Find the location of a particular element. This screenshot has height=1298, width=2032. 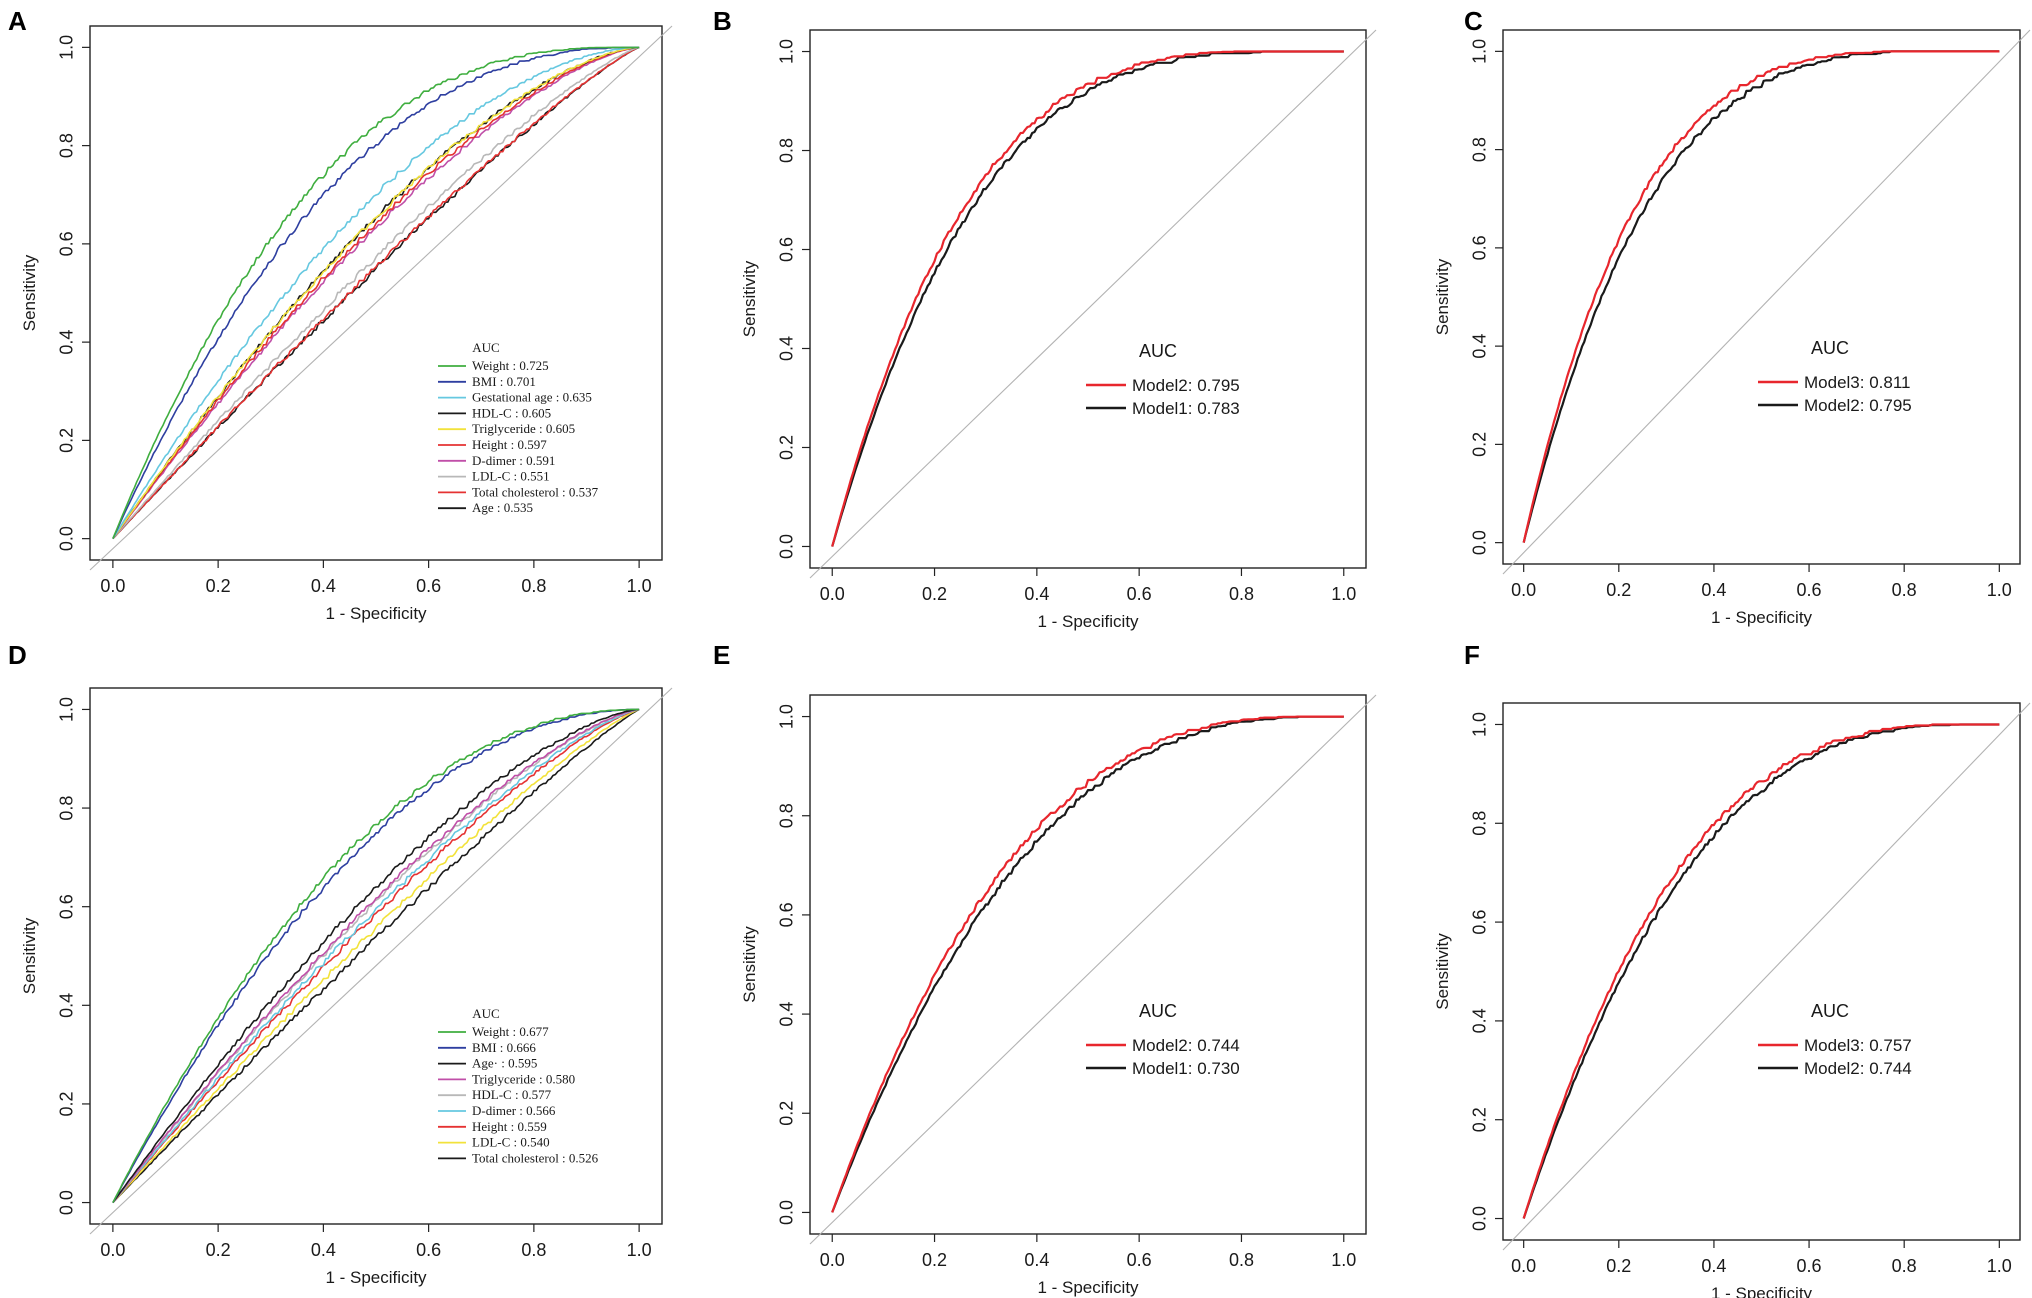

legend-entry: Model3: 0.757 is located at coordinates (1858, 1045).